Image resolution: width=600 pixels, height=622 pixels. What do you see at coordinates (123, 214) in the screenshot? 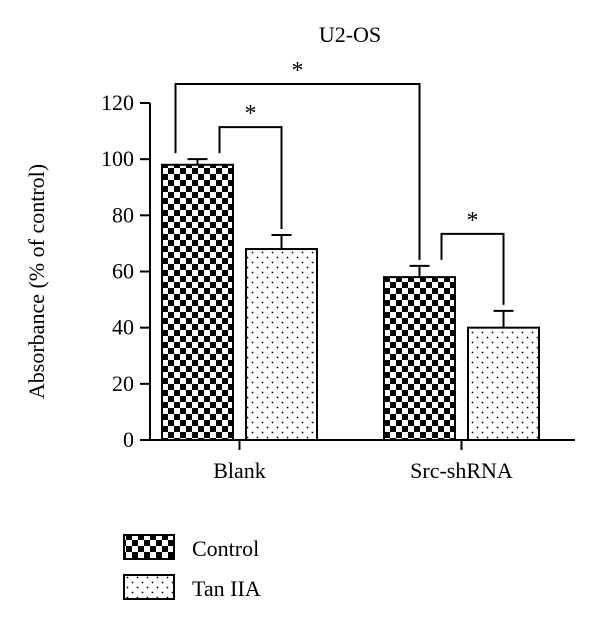
I see `y-tick-label: 80` at bounding box center [123, 214].